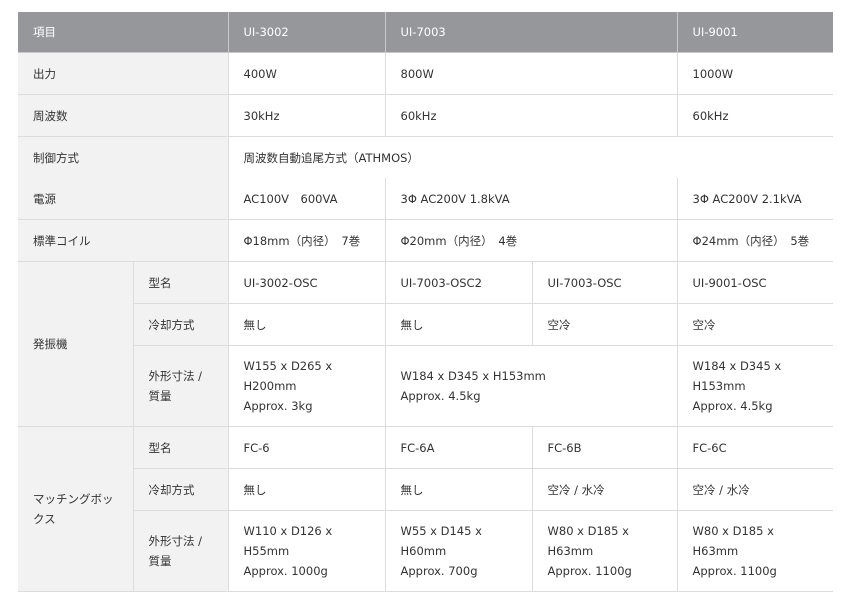  I want to click on cell: Φ20mm（内径） 4巻, so click(531, 240).